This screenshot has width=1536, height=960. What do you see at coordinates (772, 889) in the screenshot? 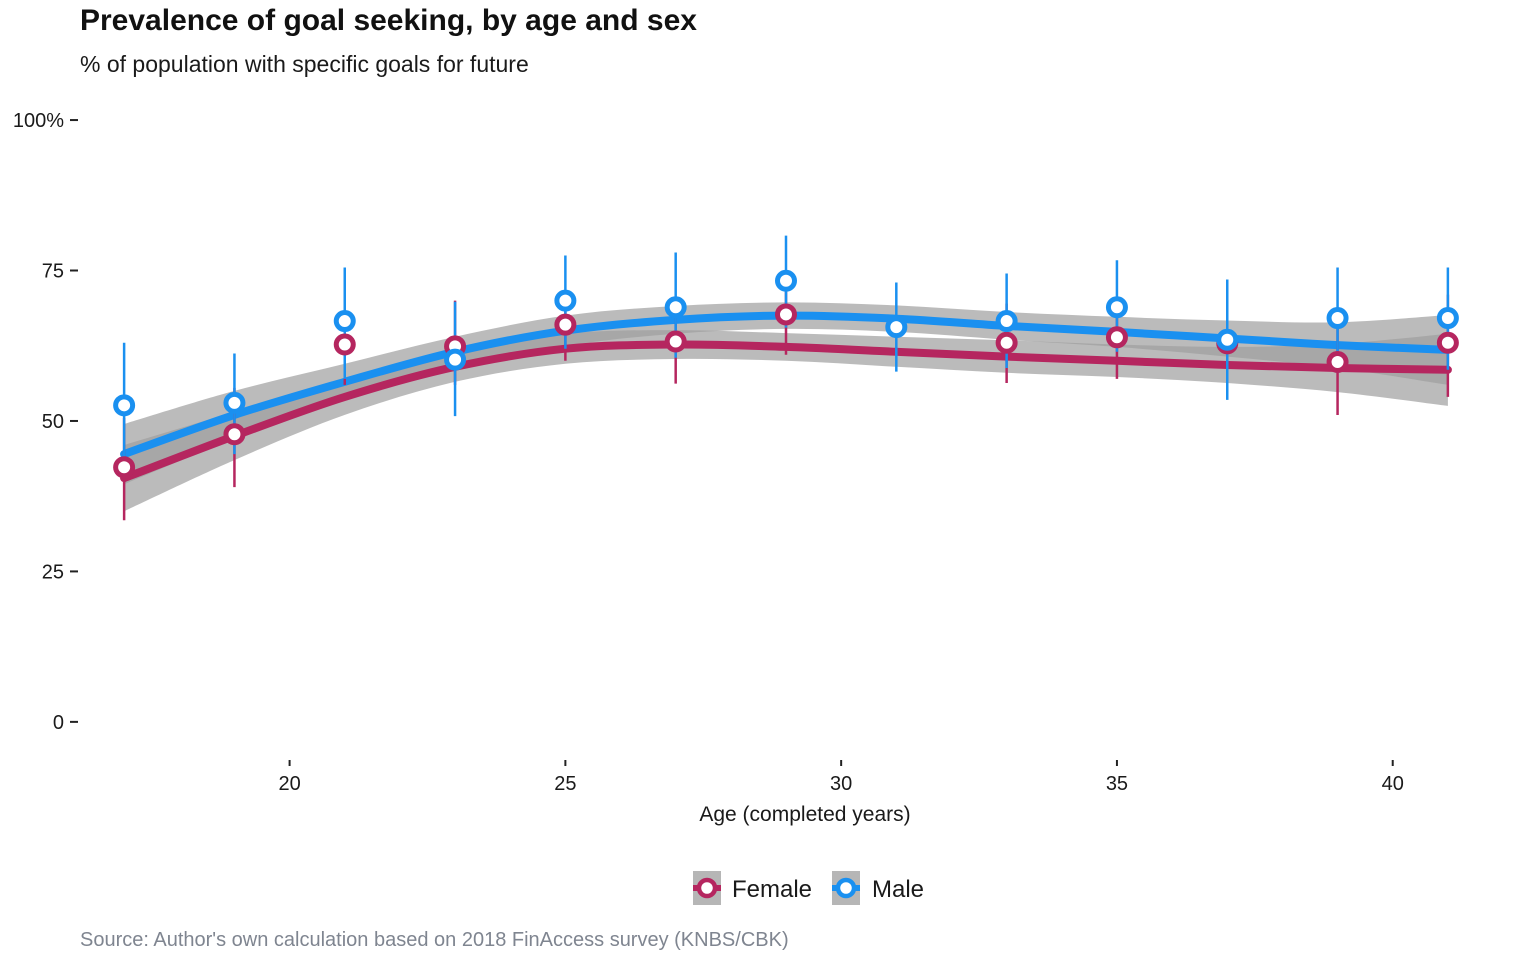
I see `legend-label-female: Female` at bounding box center [772, 889].